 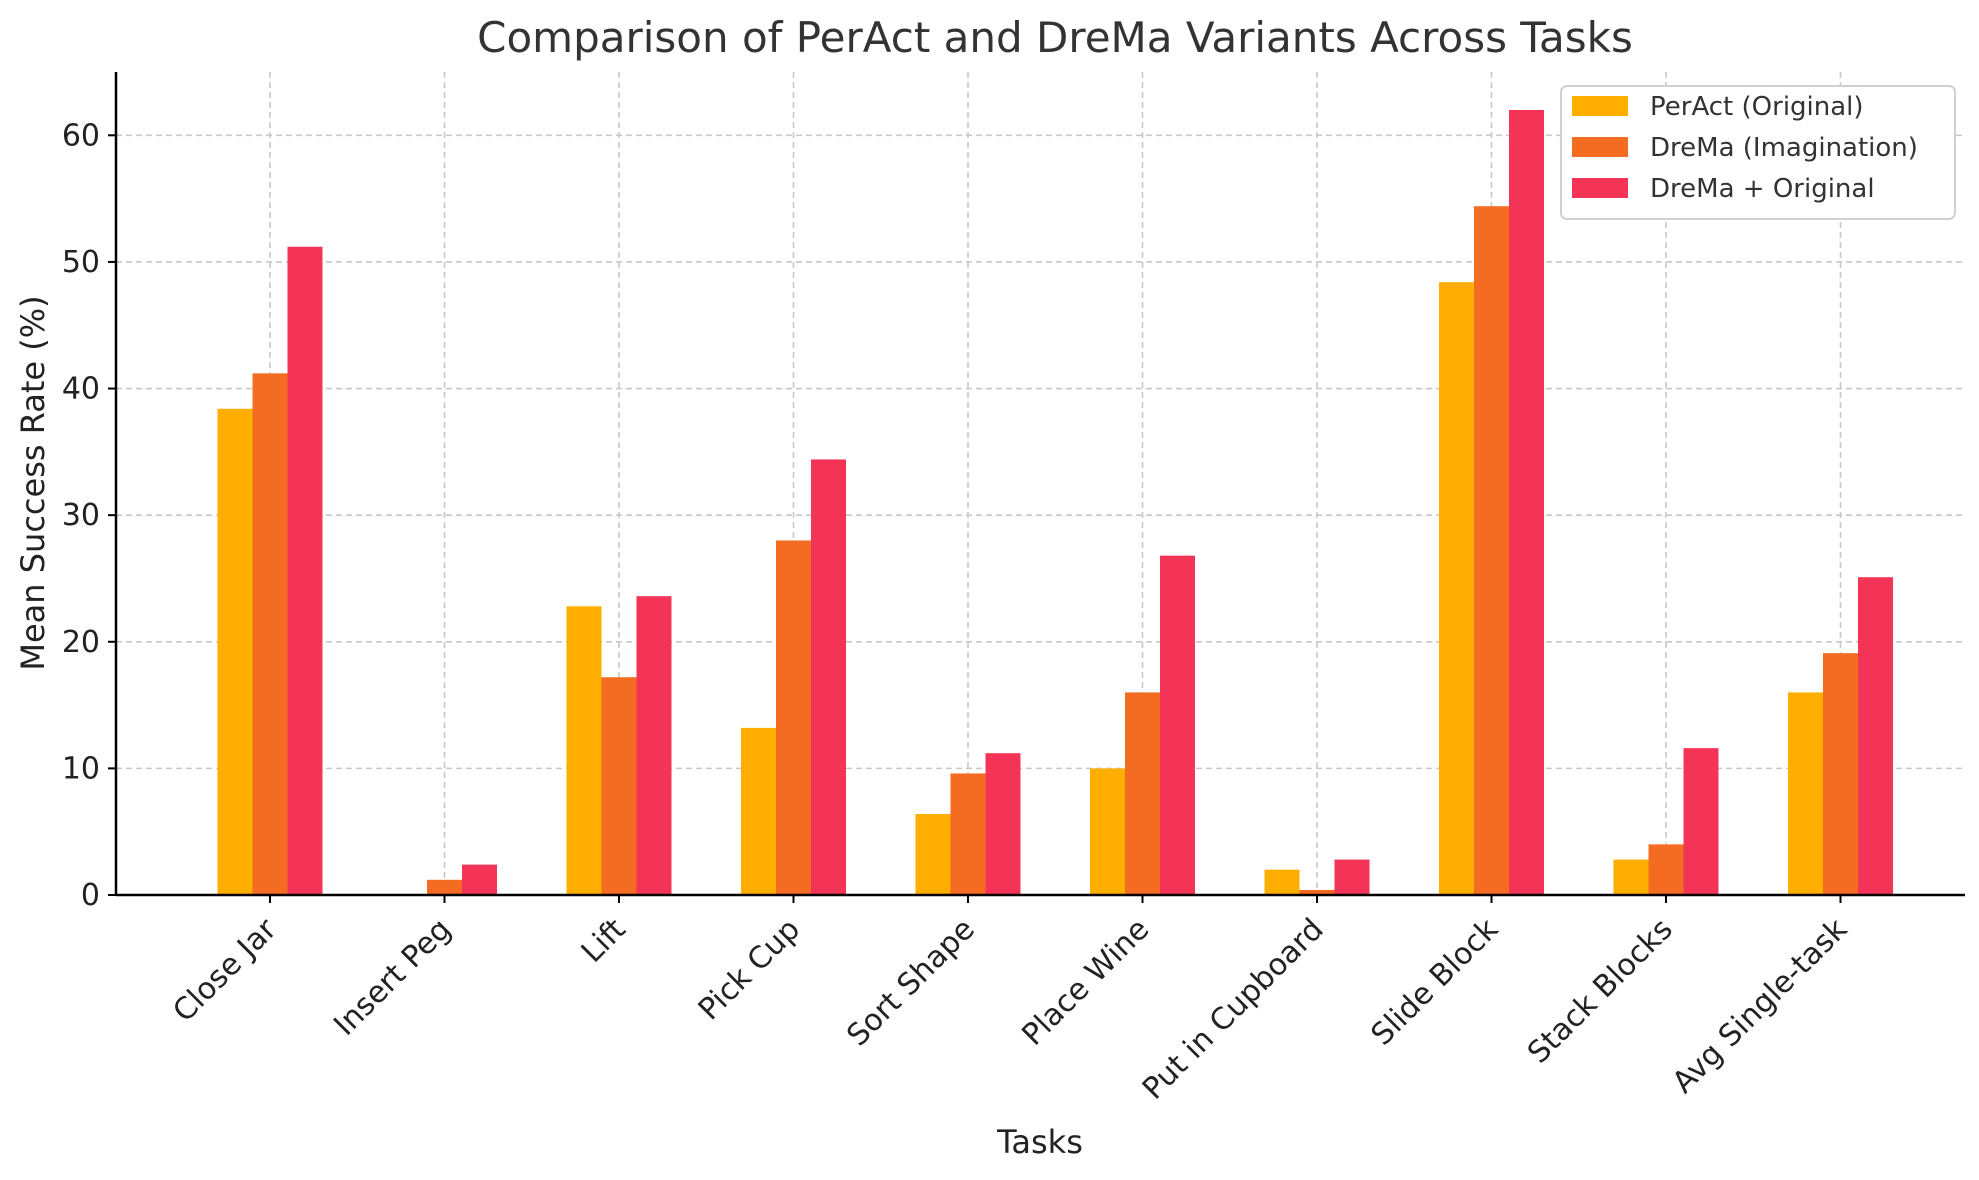 I want to click on x-tick-label: Put in Cupboard, so click(x=1233, y=1009).